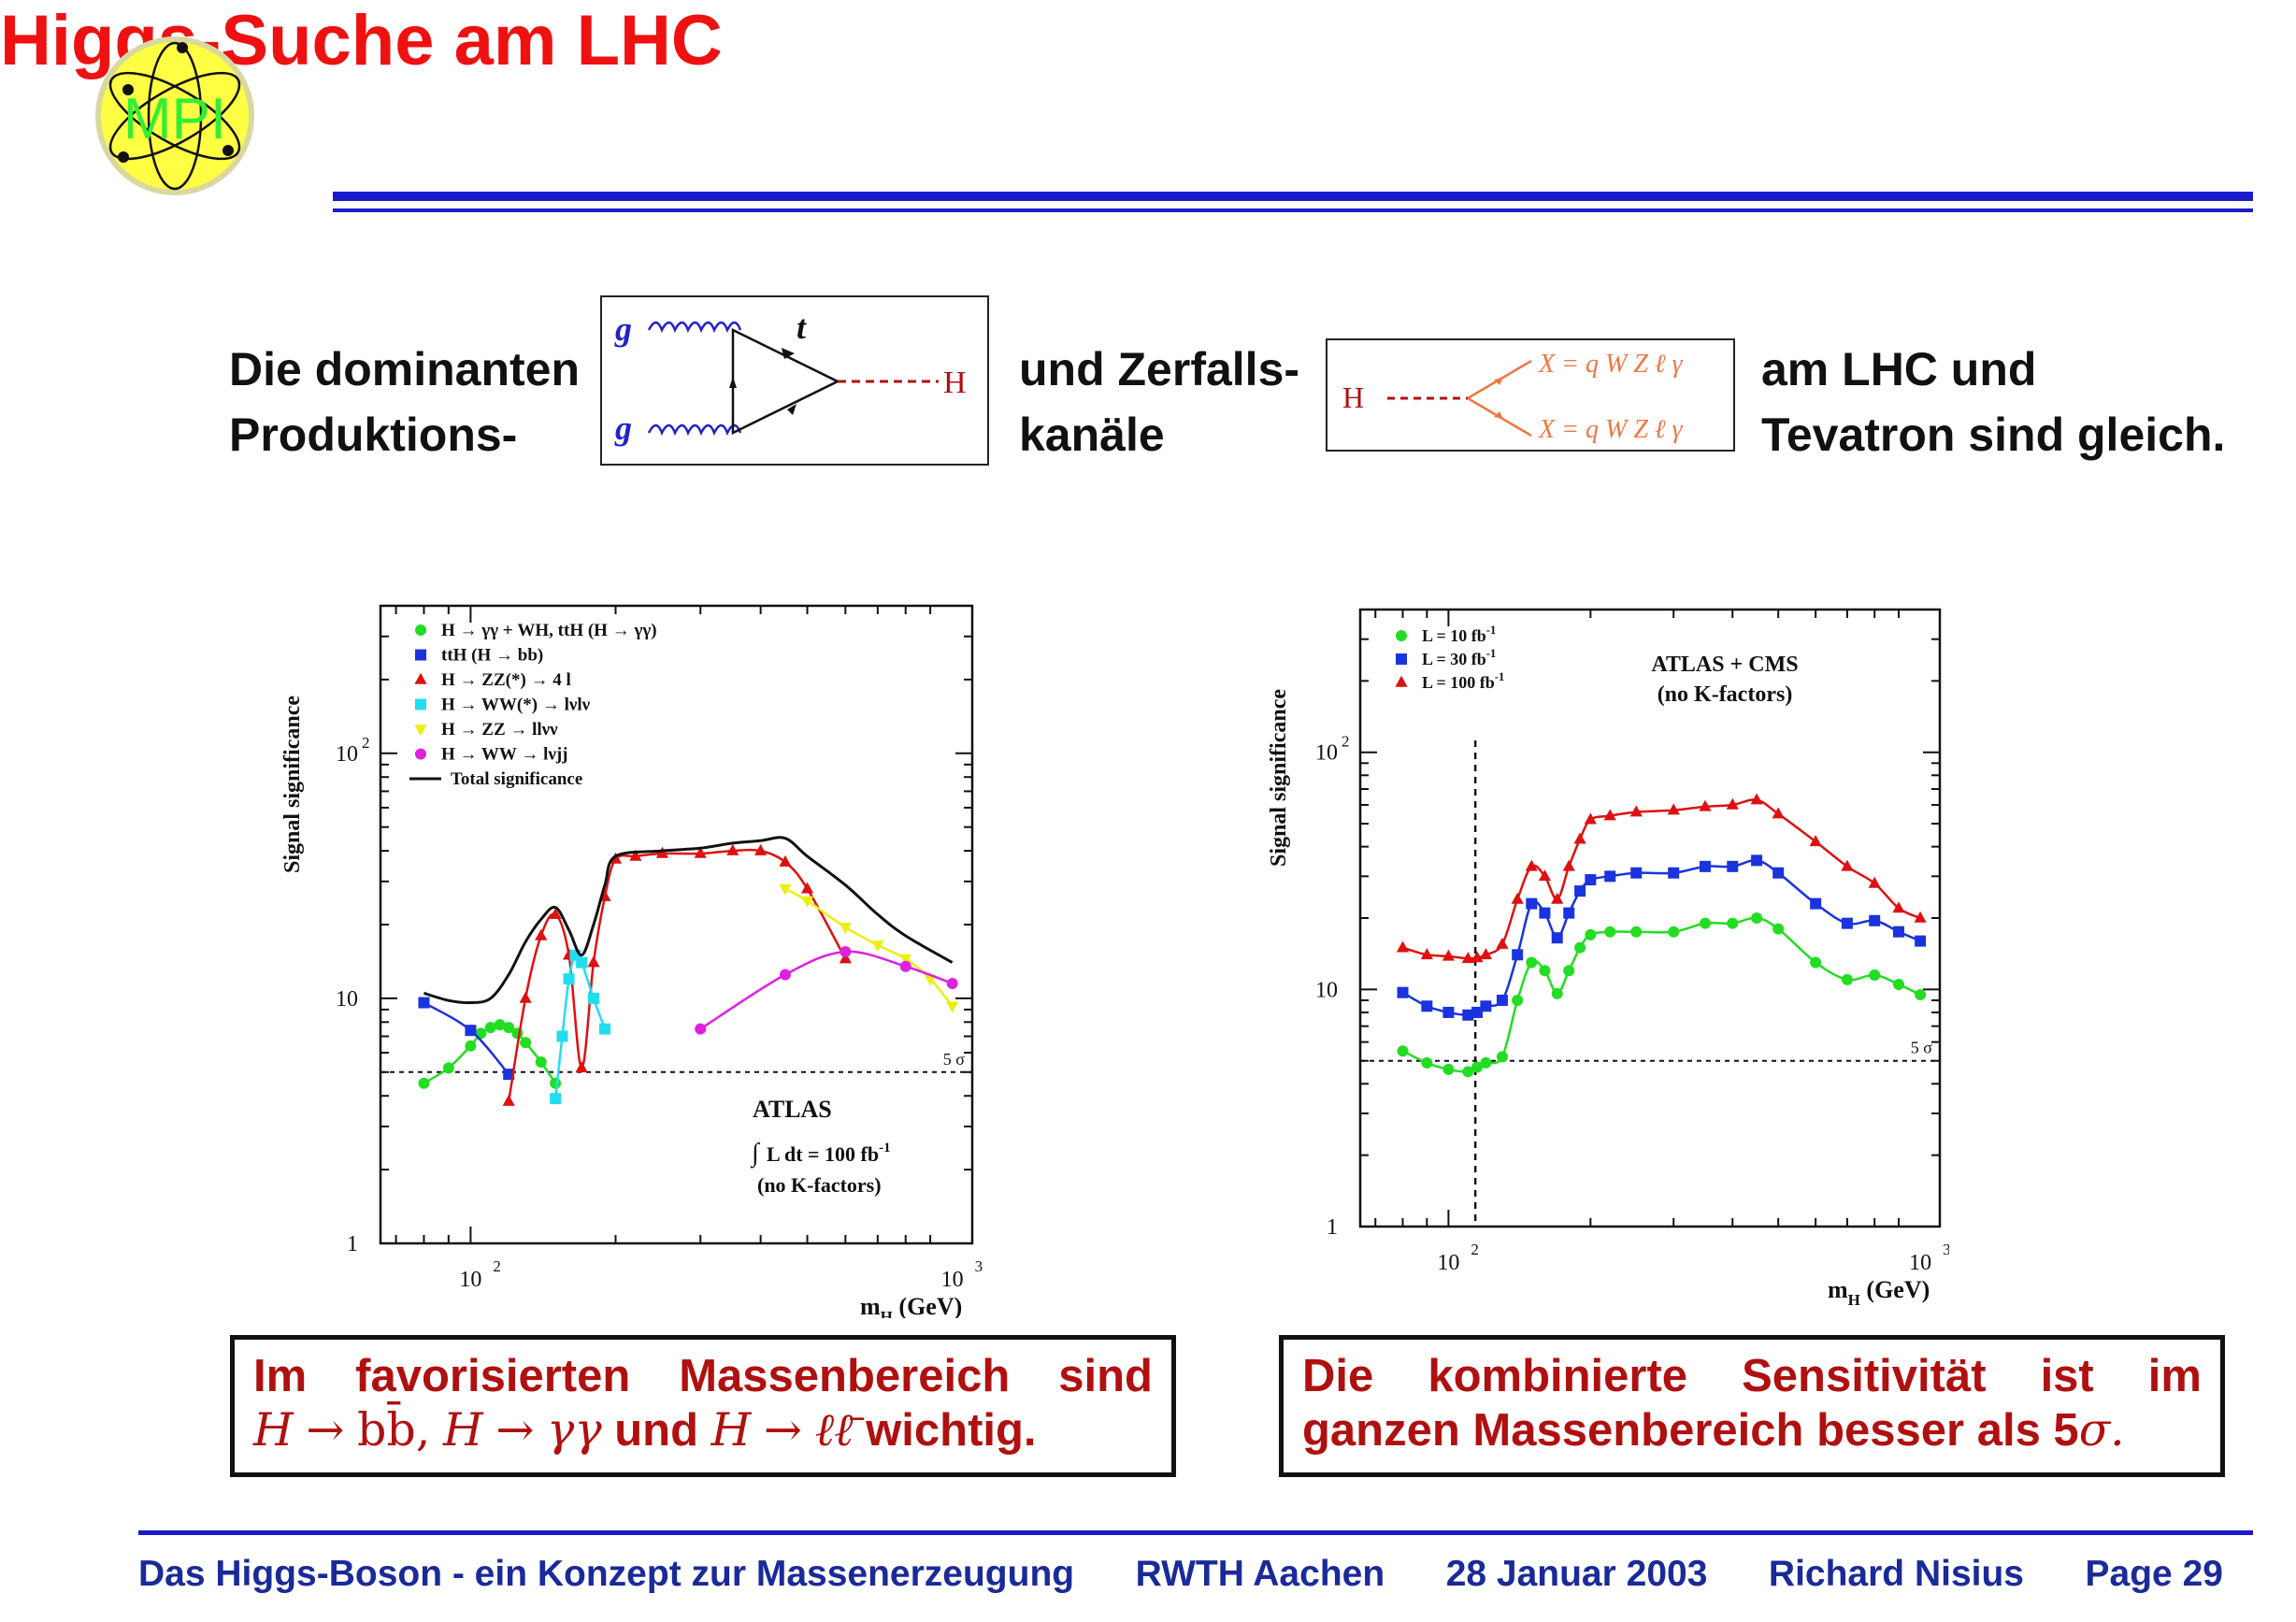 Image resolution: width=2296 pixels, height=1622 pixels. Describe the element at coordinates (1449, 658) in the screenshot. I see `legend: L = 10 fb-1L = 30 fb-1L = 100 fb-1` at that location.